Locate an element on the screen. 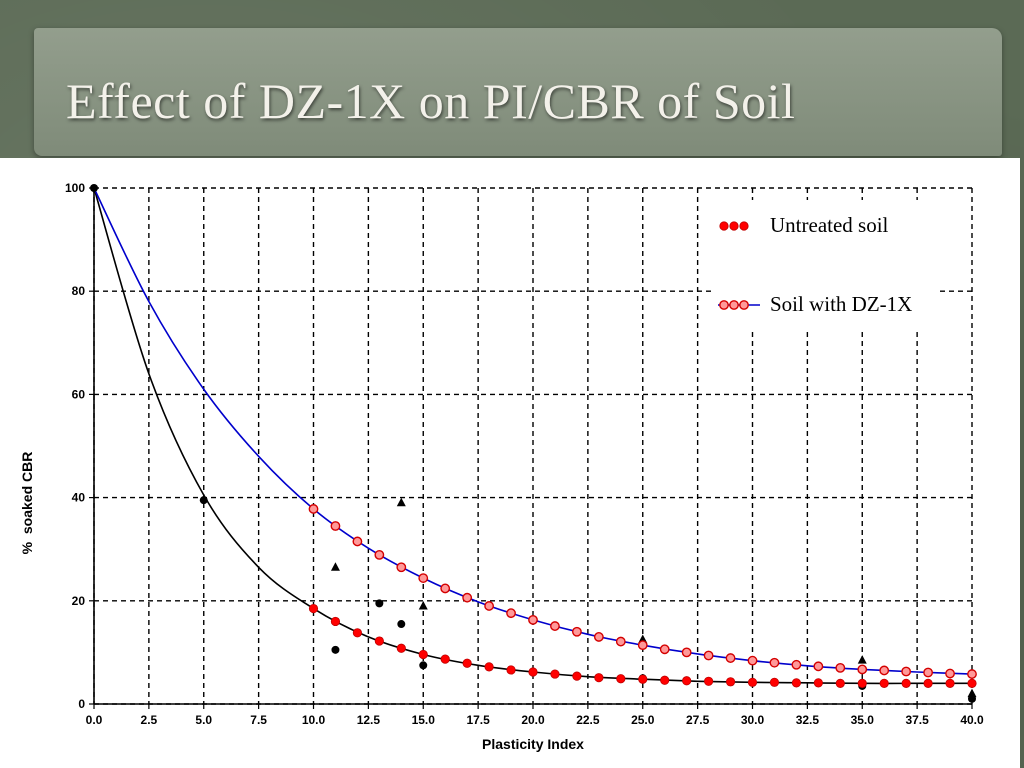  legend-label: Untreated soil is located at coordinates (829, 225).